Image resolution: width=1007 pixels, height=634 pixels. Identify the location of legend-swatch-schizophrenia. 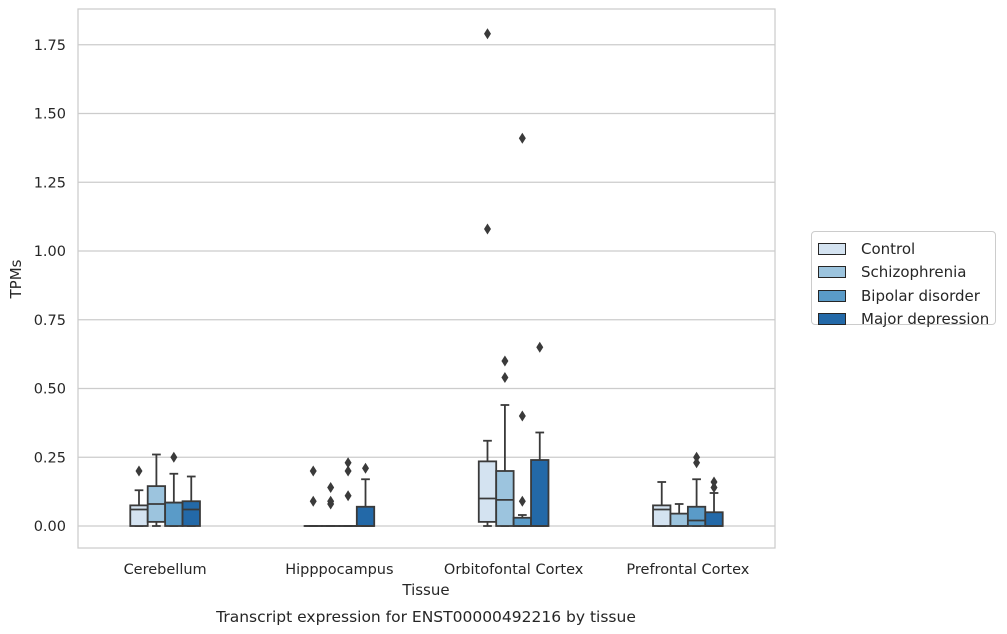
(832, 272).